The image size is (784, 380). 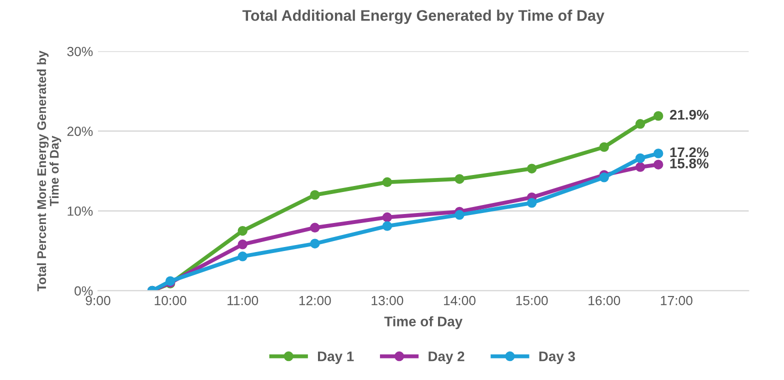 I want to click on x-tick-label: 9:00, so click(x=98, y=301).